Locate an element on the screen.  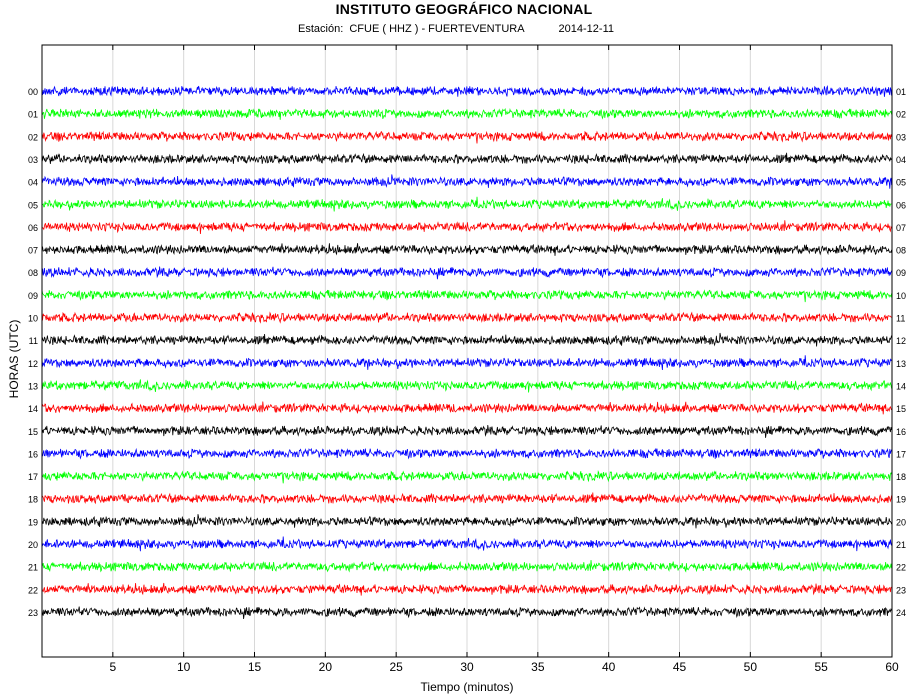
x-tick-label: 25 is located at coordinates (396, 667).